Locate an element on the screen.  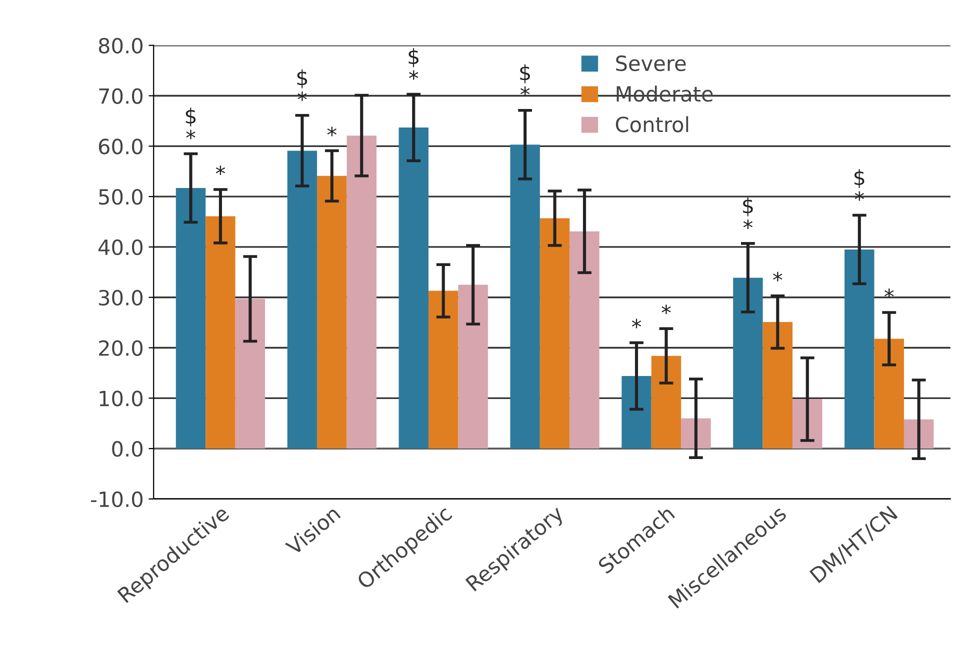
y-tick-label: 50.0 is located at coordinates (120, 197).